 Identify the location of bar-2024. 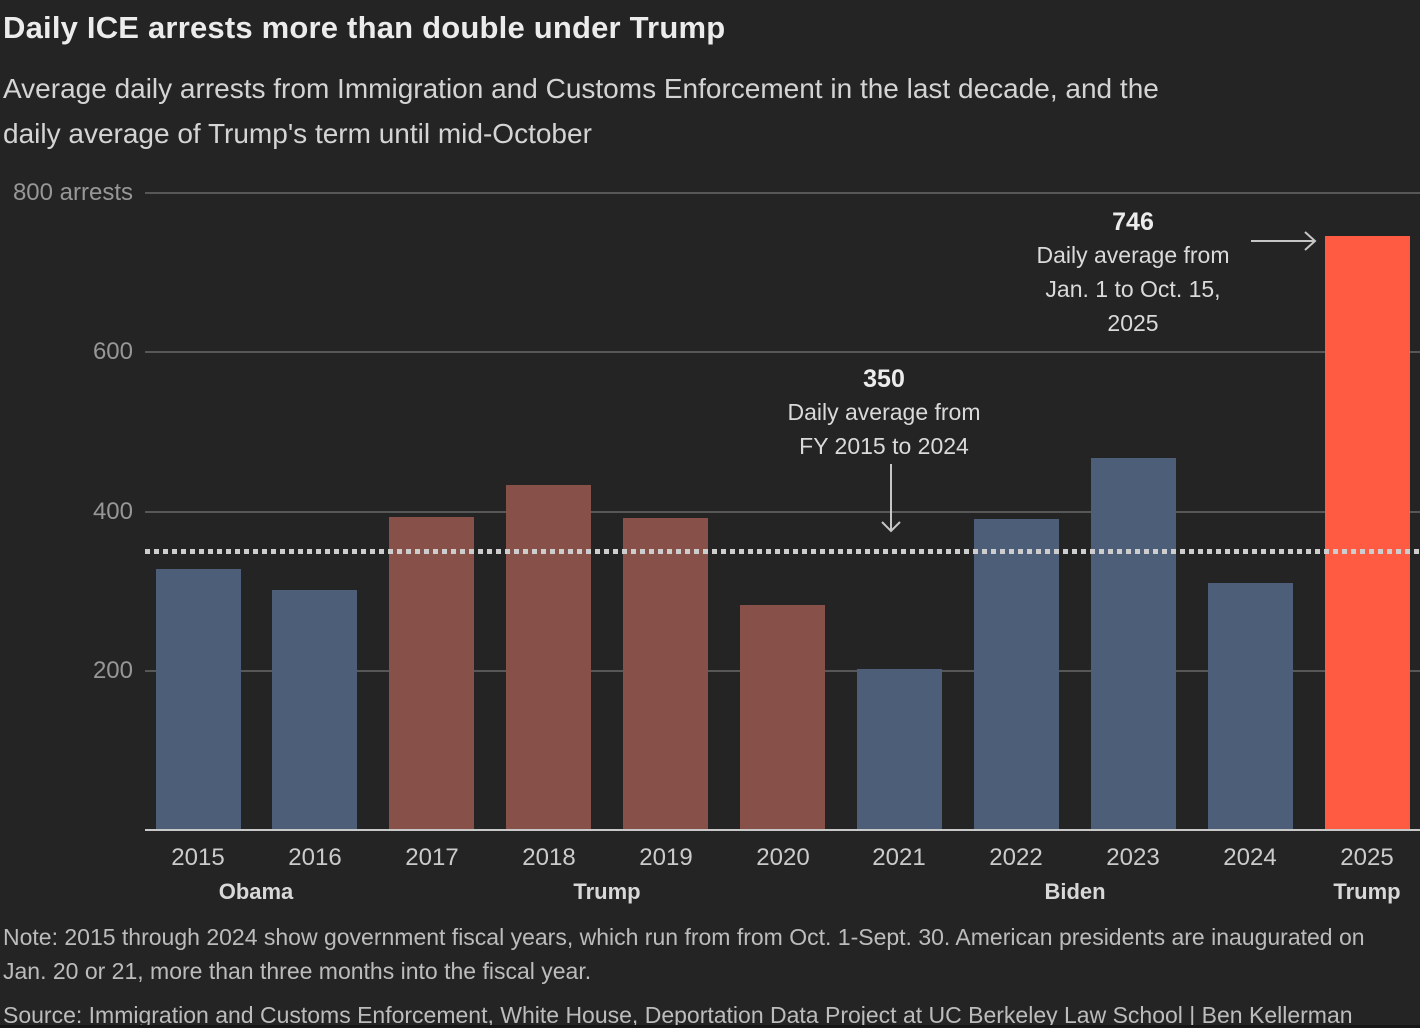
(1250, 706).